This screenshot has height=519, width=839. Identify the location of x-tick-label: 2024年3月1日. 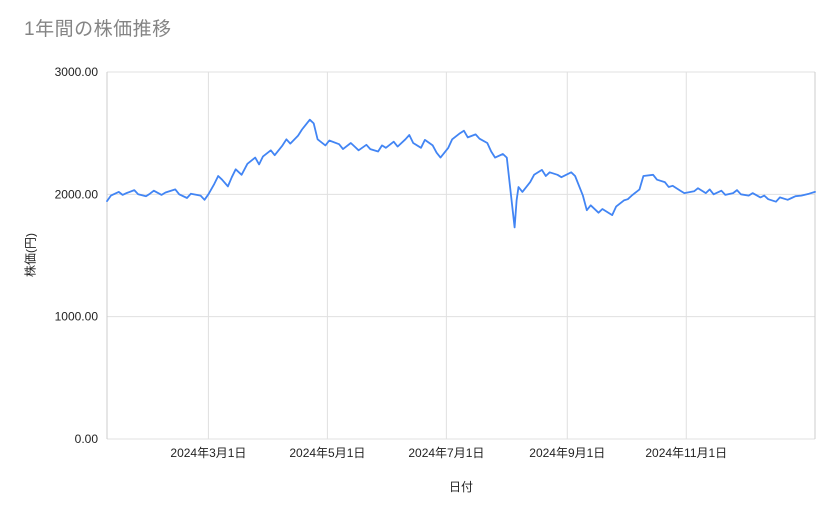
(208, 453).